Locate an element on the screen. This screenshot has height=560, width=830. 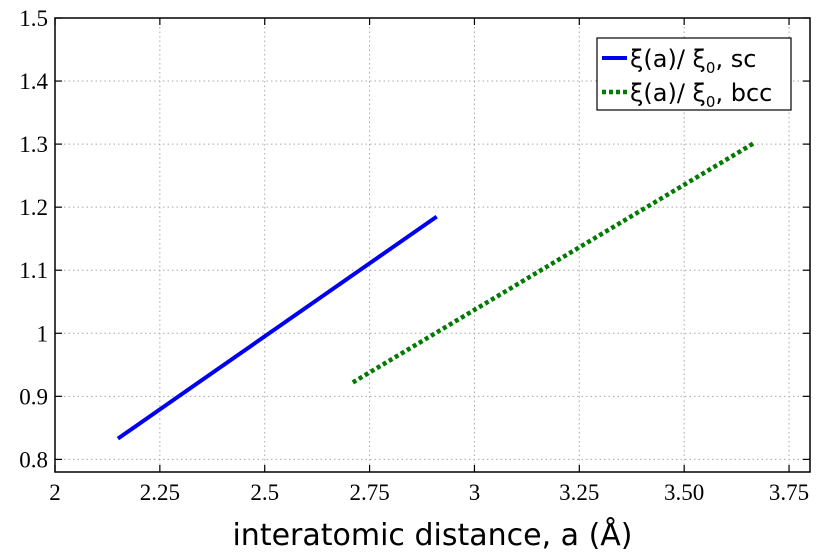
x-tick-labels: 2 2.25 2.5 2.75 3 3.25 3.50 3.75 is located at coordinates (429, 492).